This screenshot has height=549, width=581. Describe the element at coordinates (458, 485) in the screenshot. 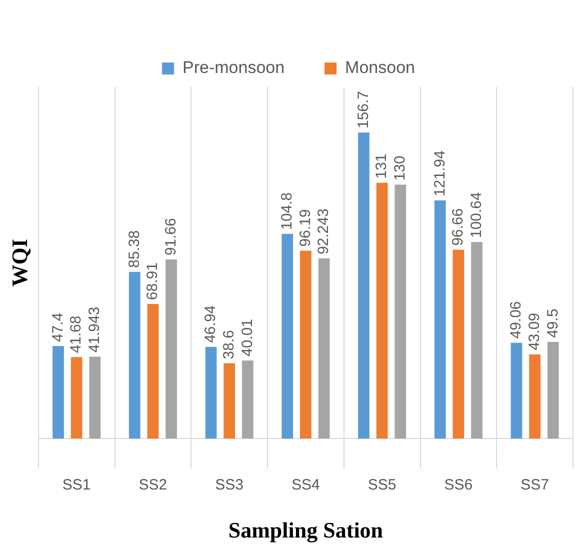

I see `x-tick-label: SS6` at that location.